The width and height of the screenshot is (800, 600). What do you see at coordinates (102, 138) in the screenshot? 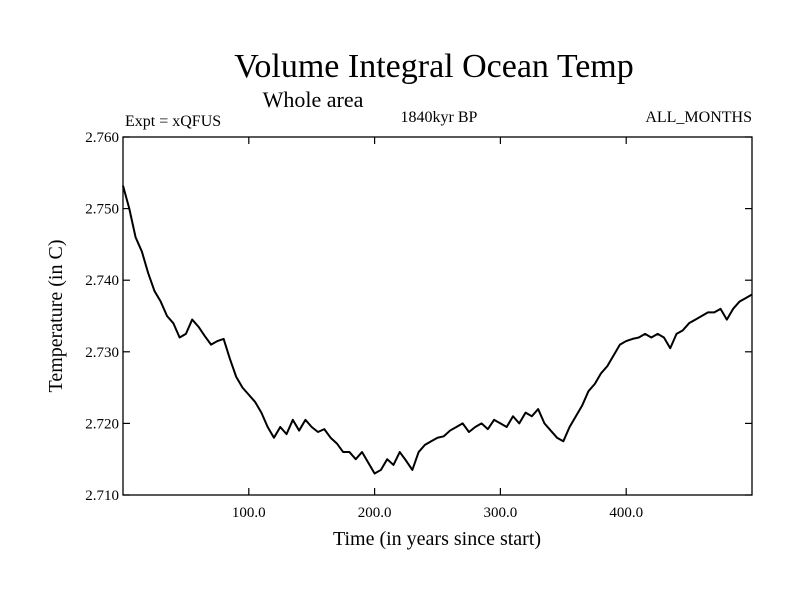
I see `y-tick-label-5: 2.760` at bounding box center [102, 138].